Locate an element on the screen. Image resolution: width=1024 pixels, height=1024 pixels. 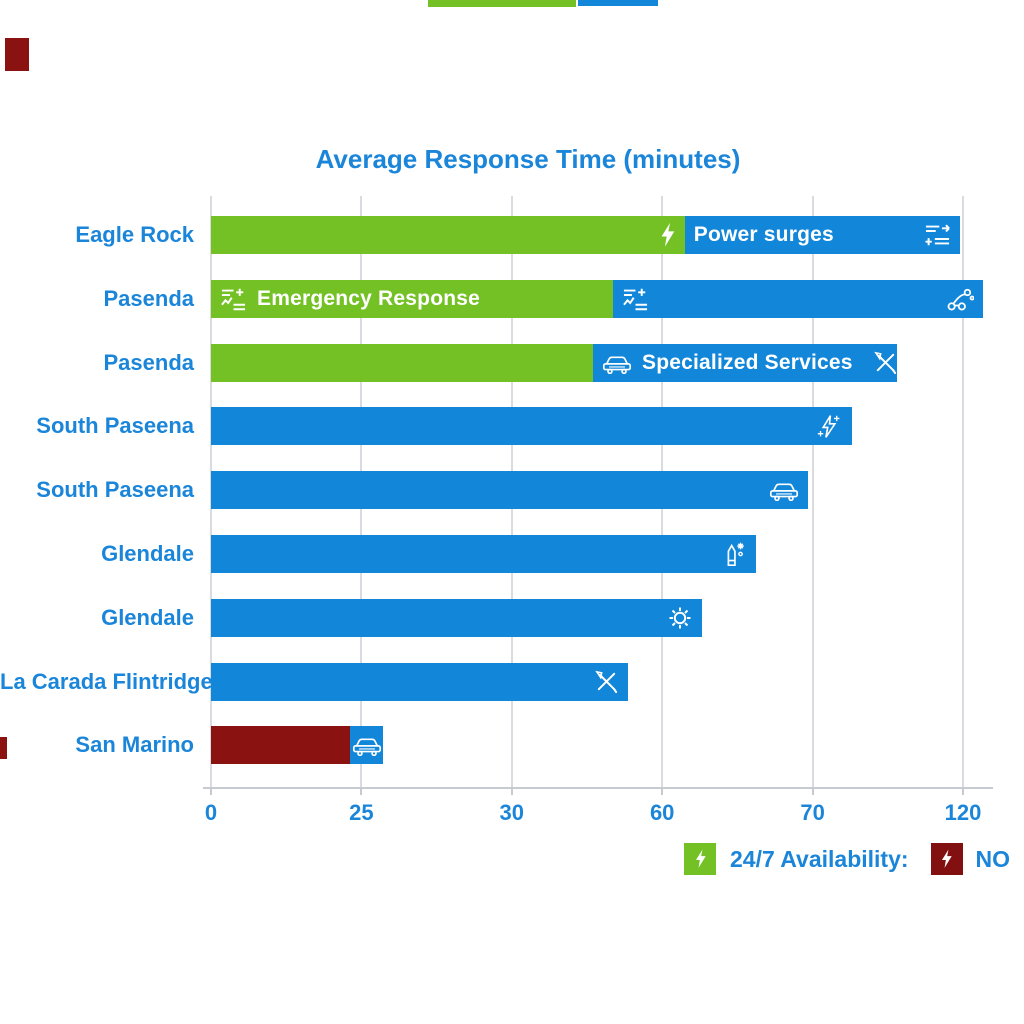
bar-label: Specialized Services is located at coordinates (747, 362).